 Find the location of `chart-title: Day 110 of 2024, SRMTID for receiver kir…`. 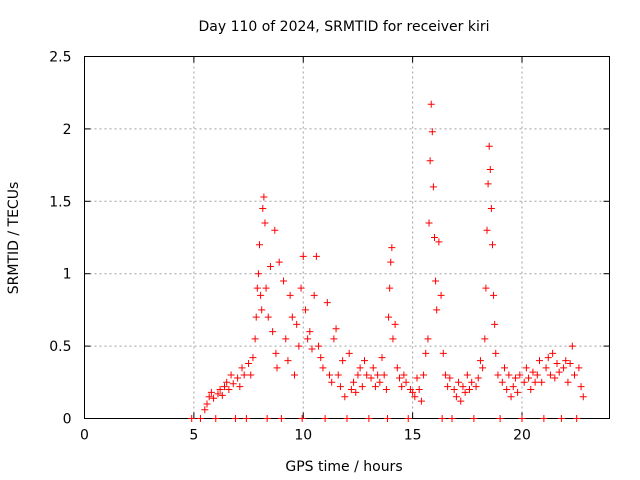

chart-title: Day 110 of 2024, SRMTID for receiver kir… is located at coordinates (343, 27).